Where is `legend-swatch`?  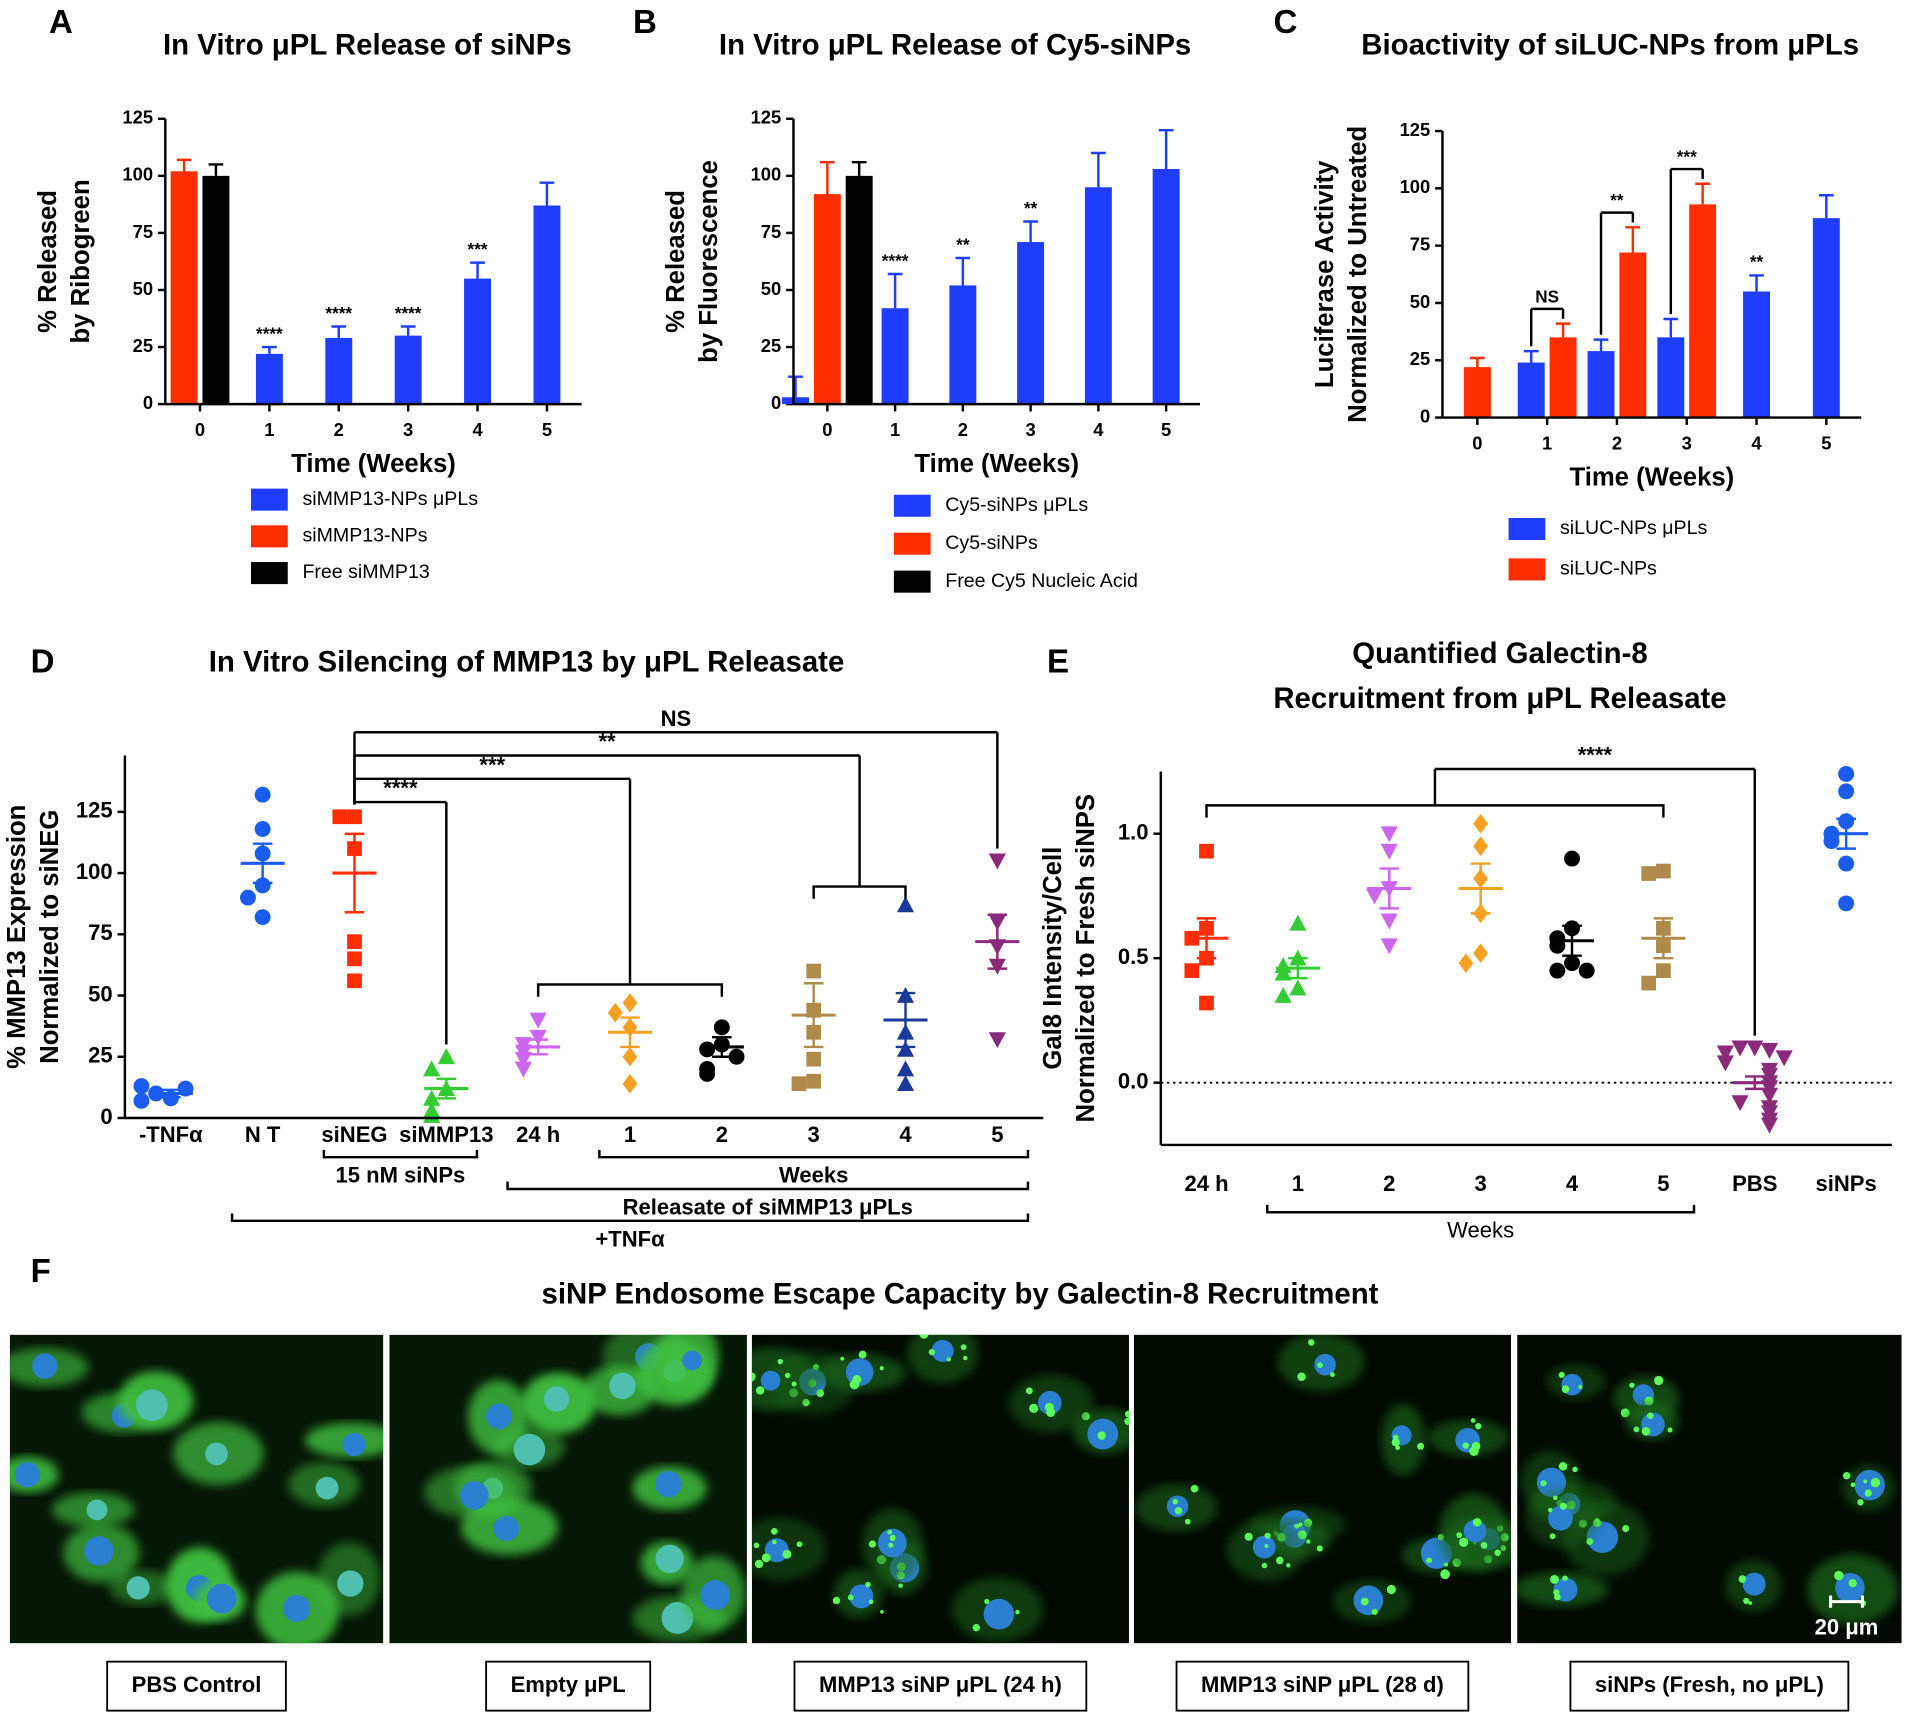 legend-swatch is located at coordinates (912, 581).